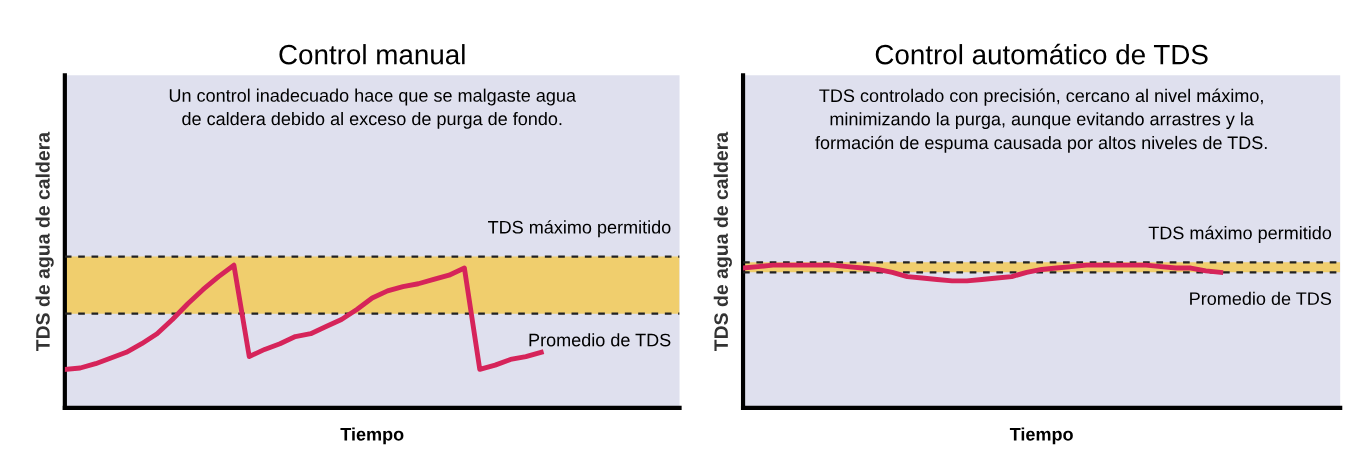 This screenshot has width=1351, height=462. Describe the element at coordinates (1041, 54) in the screenshot. I see `chart-title: Control automático de TDS` at that location.